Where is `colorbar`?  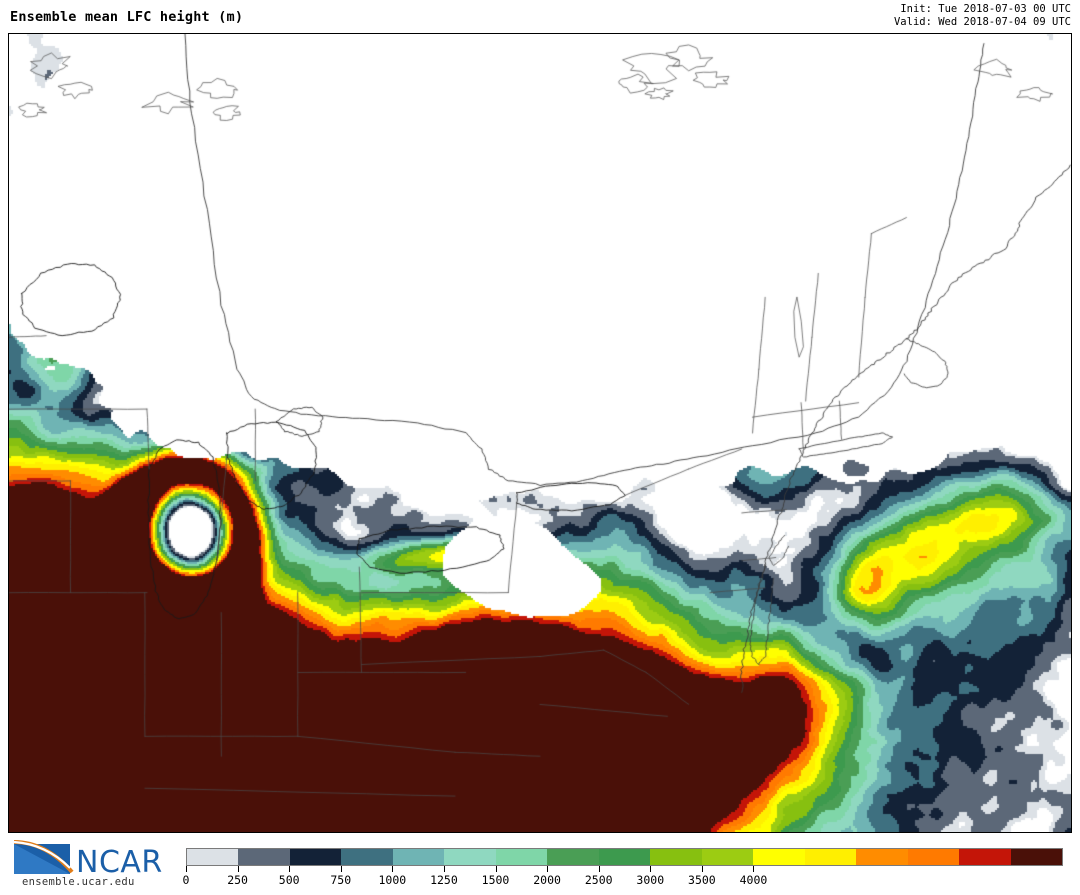
colorbar is located at coordinates (624, 857).